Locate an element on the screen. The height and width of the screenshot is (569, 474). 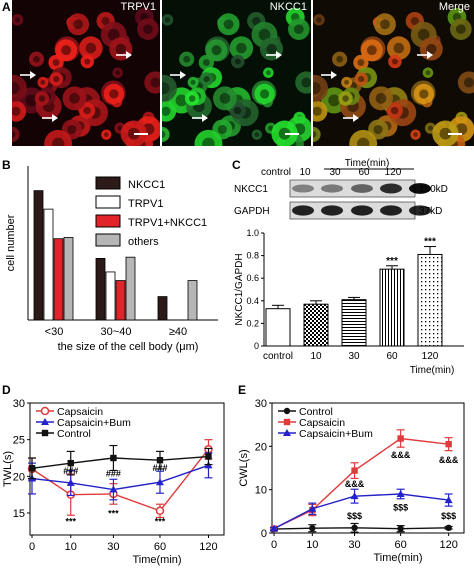
micro-canvas-trpv1 is located at coordinates (86, 73).